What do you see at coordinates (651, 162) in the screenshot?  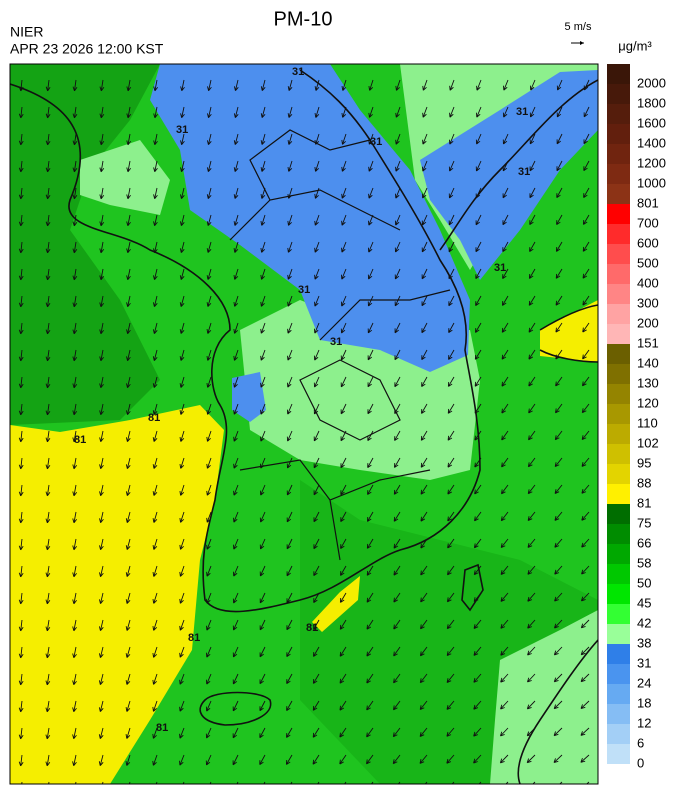 I see `legend-label: 1200` at bounding box center [651, 162].